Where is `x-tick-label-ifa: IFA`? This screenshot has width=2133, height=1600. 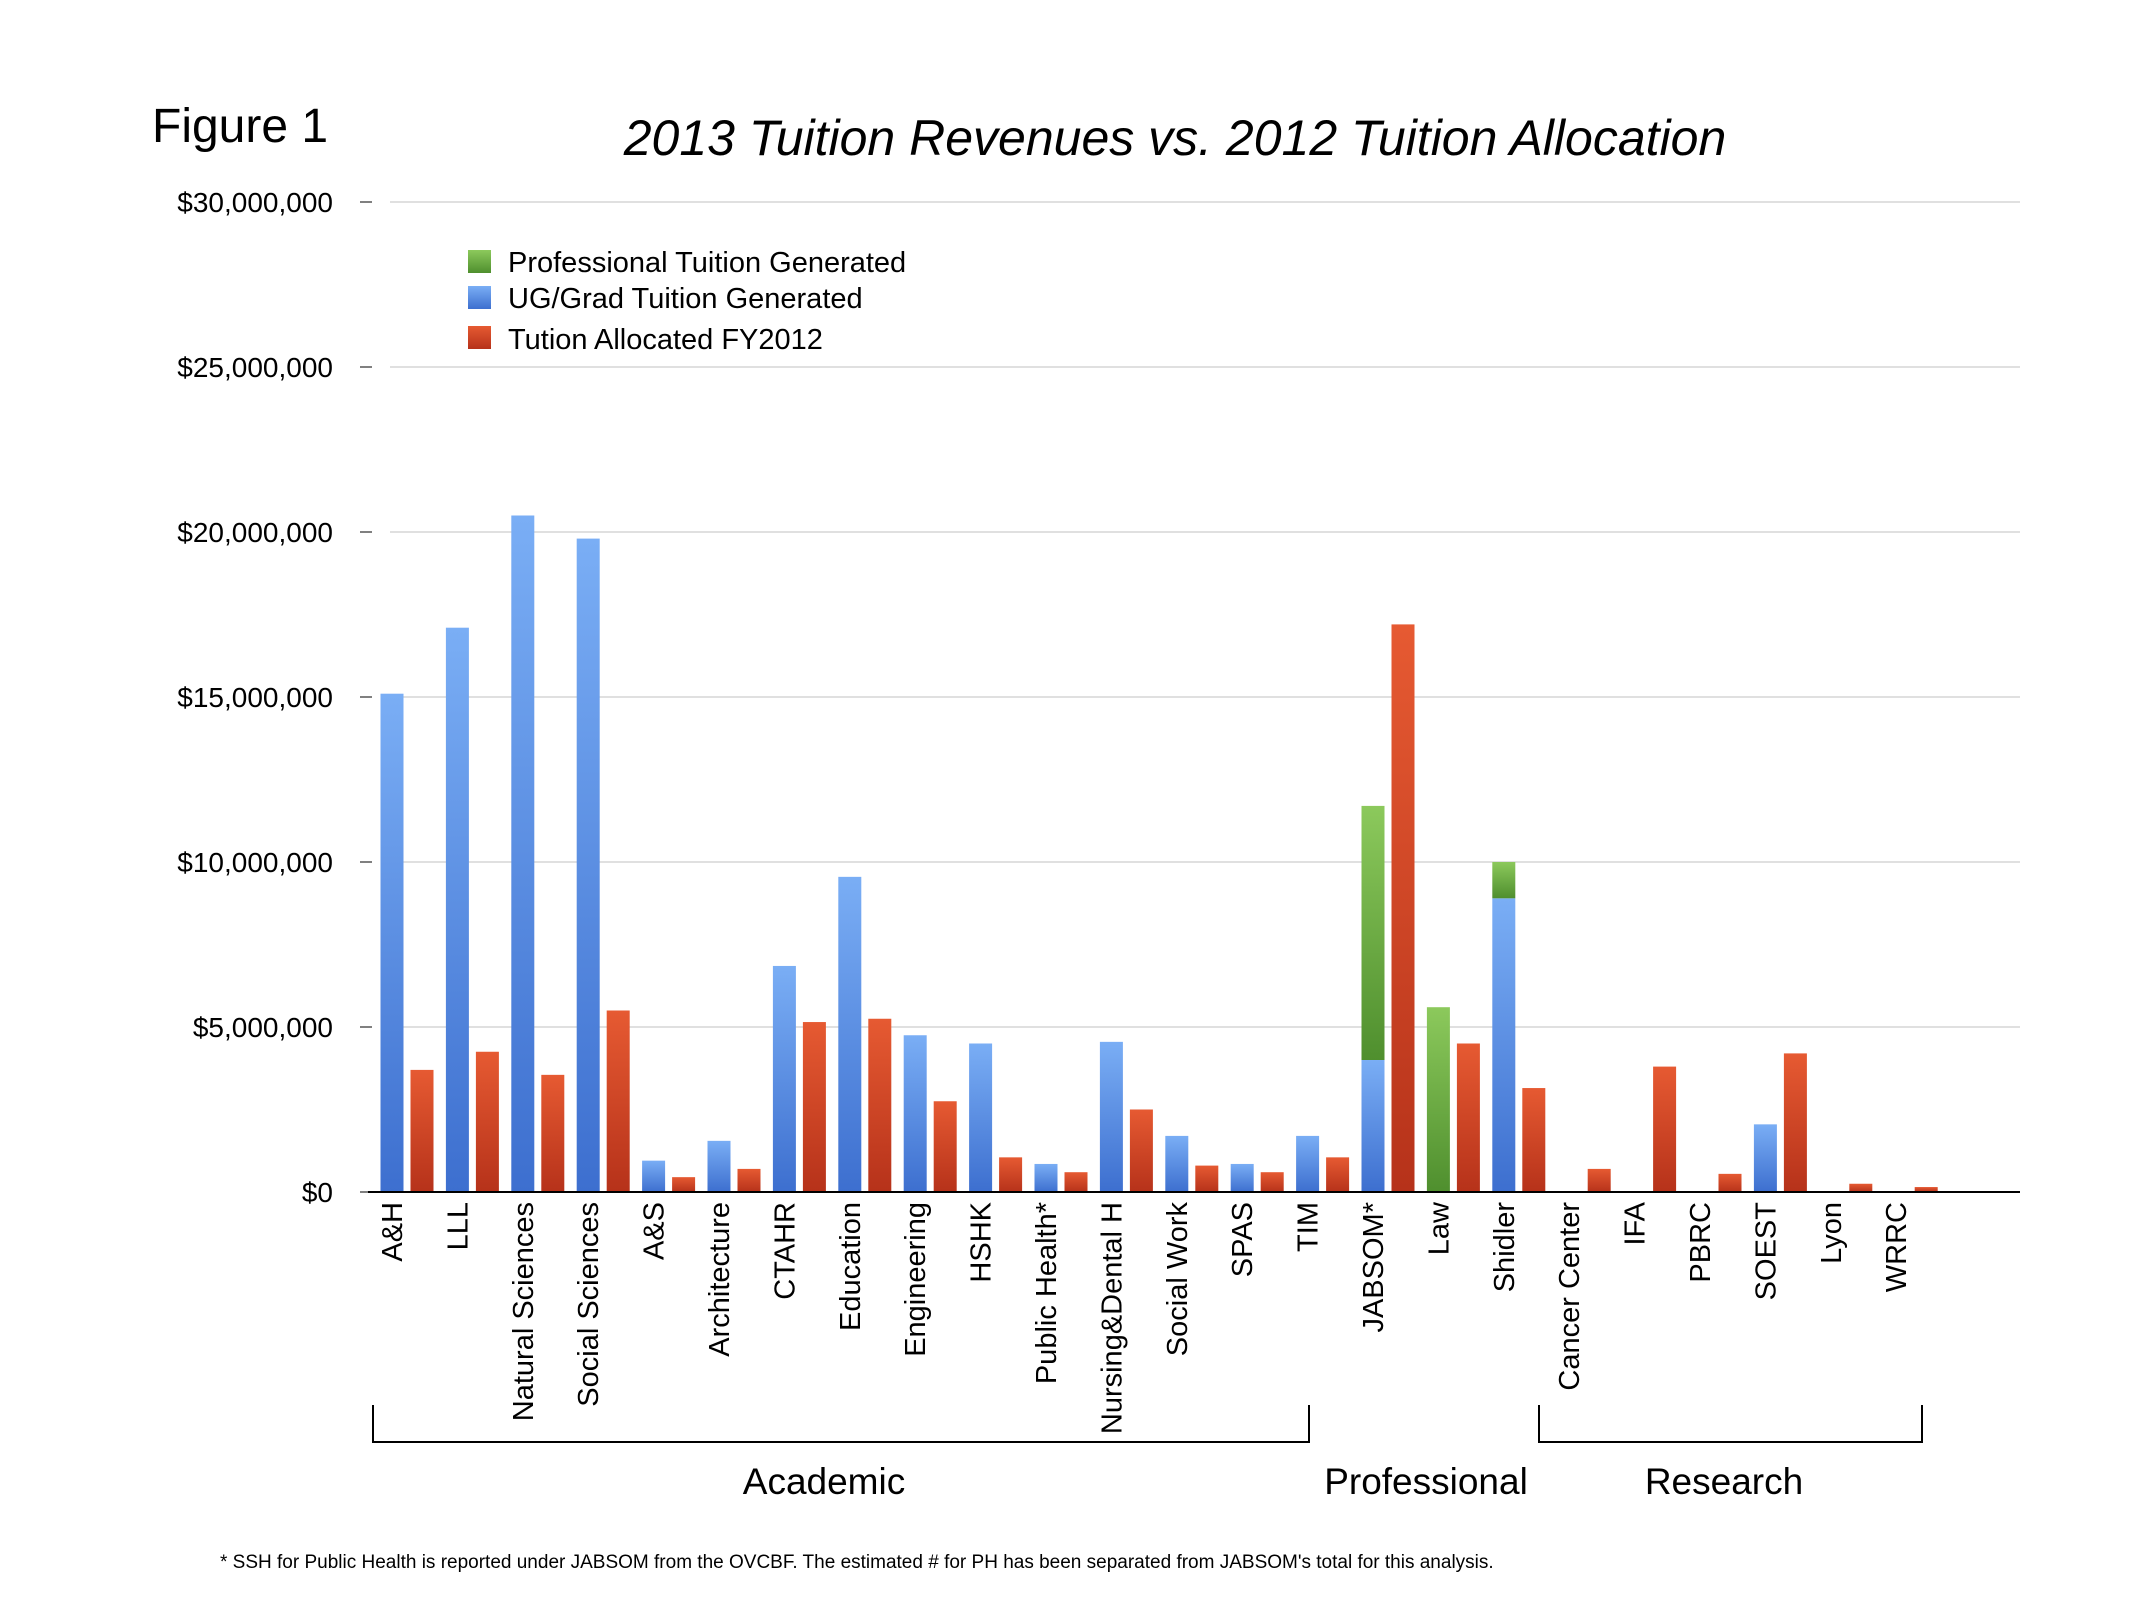
x-tick-label-ifa: IFA is located at coordinates (1636, 1223).